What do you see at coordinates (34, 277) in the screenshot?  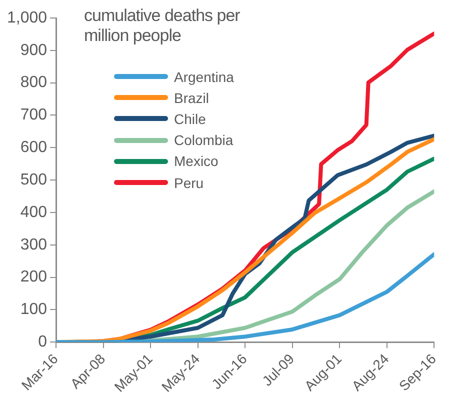 I see `y-tick-label: 200` at bounding box center [34, 277].